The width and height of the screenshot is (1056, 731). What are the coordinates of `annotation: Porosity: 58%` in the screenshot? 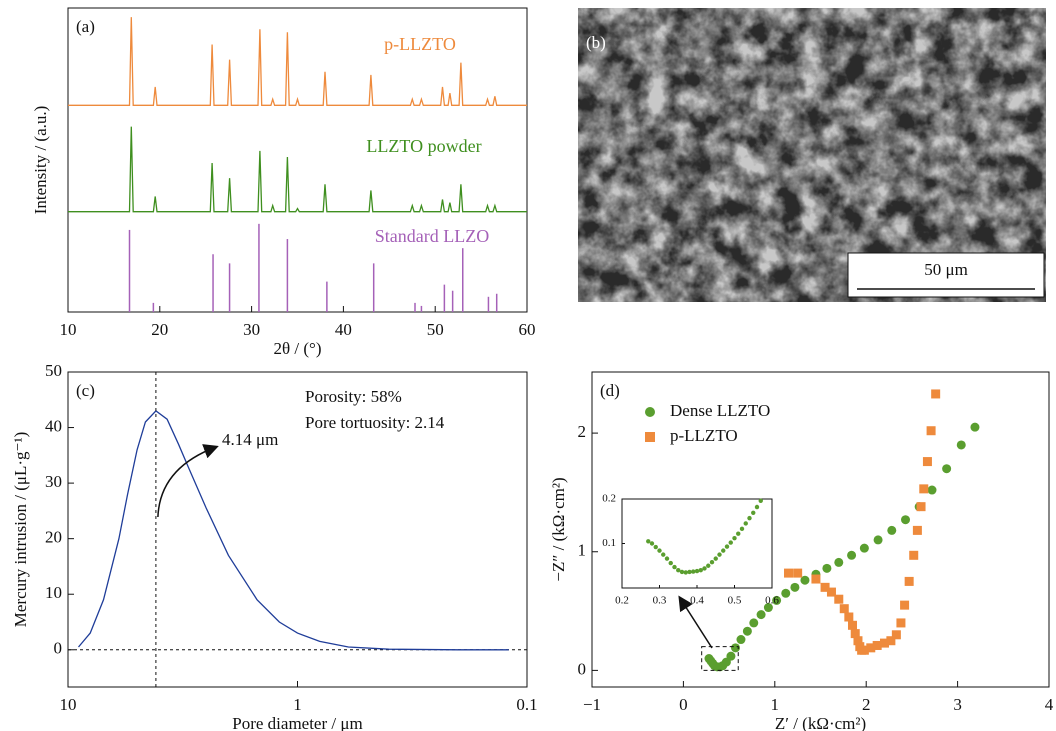 It's located at (353, 396).